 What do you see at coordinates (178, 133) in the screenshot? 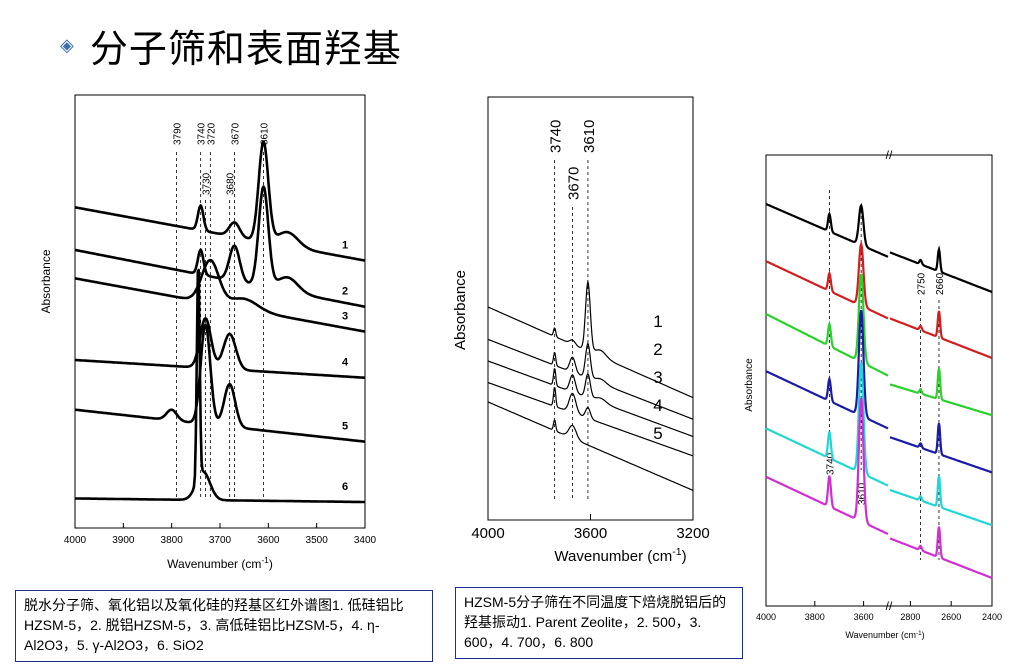
I see `peak-label: 3790` at bounding box center [178, 133].